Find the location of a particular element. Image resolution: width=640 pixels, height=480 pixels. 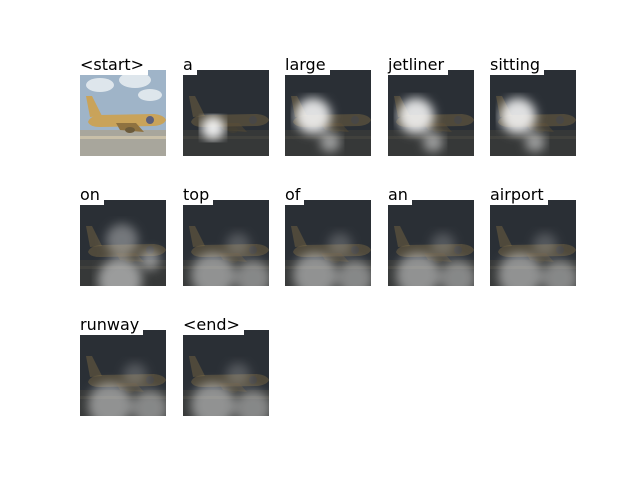

attention-panel: <end> is located at coordinates (226, 365).